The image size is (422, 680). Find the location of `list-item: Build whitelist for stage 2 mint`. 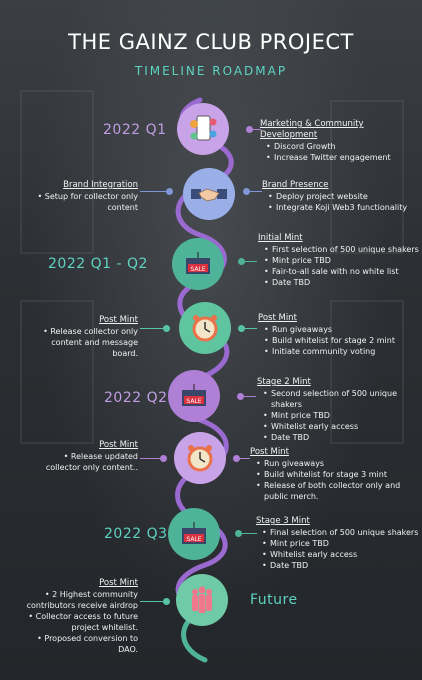

list-item: Build whitelist for stage 2 mint is located at coordinates (339, 340).